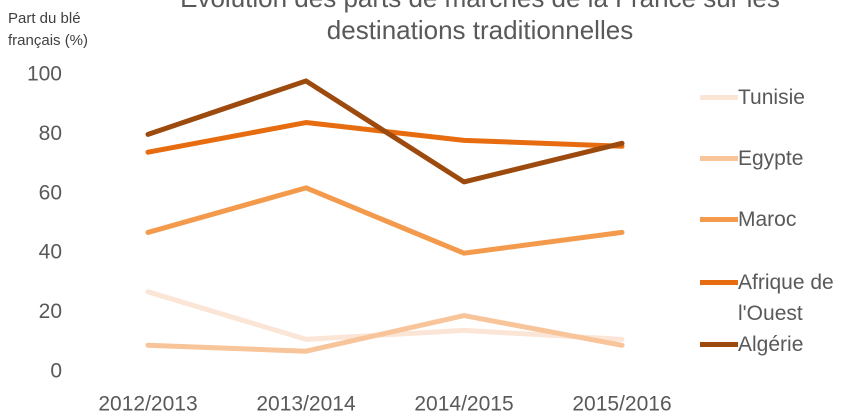  Describe the element at coordinates (306, 404) in the screenshot. I see `x-tick-label: 2013/2014` at that location.